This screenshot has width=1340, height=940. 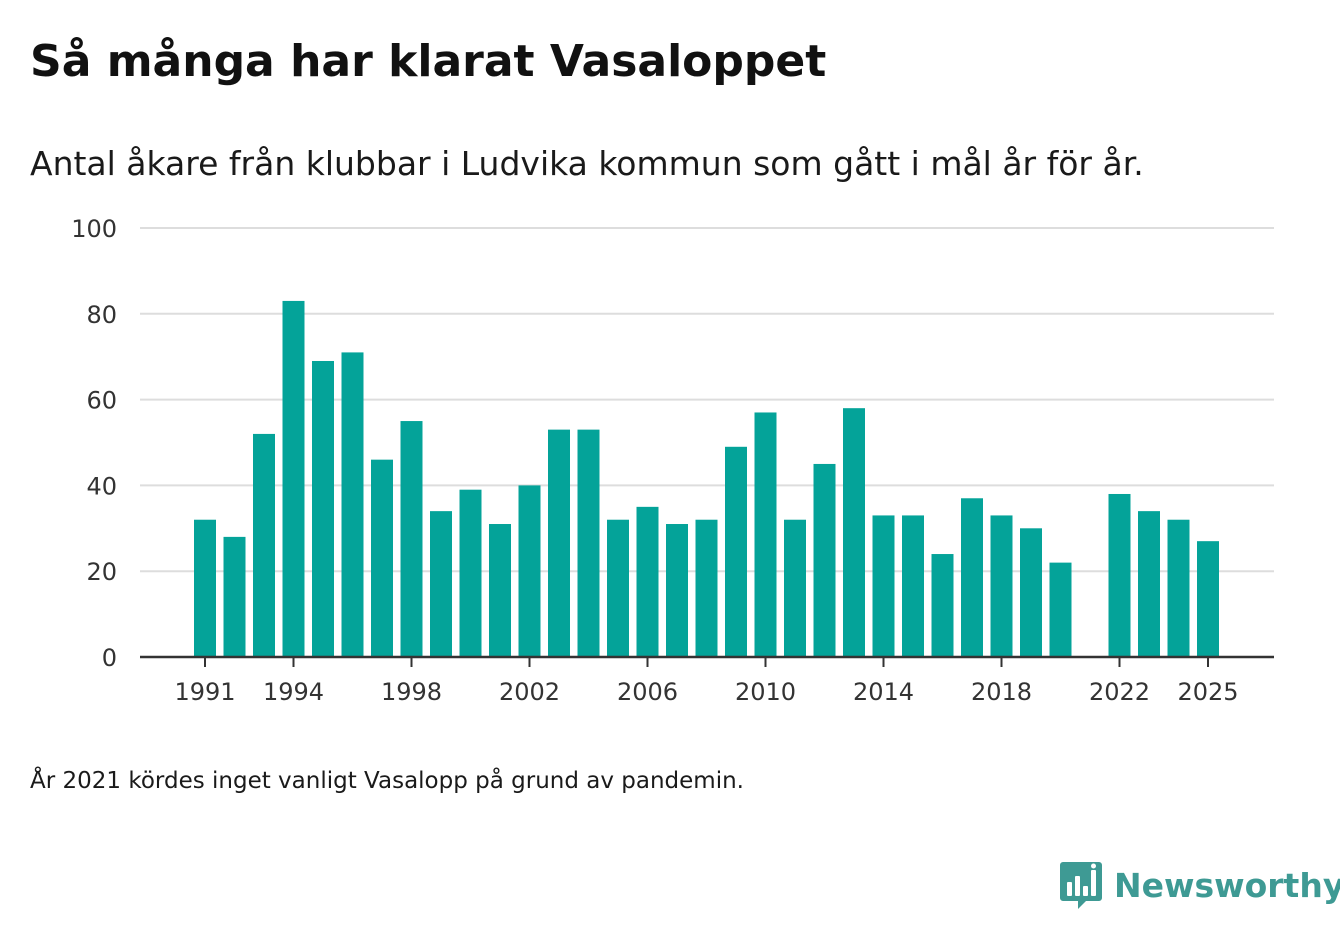 I want to click on chart-title: Så många har klarat Vasaloppet, so click(x=428, y=61).